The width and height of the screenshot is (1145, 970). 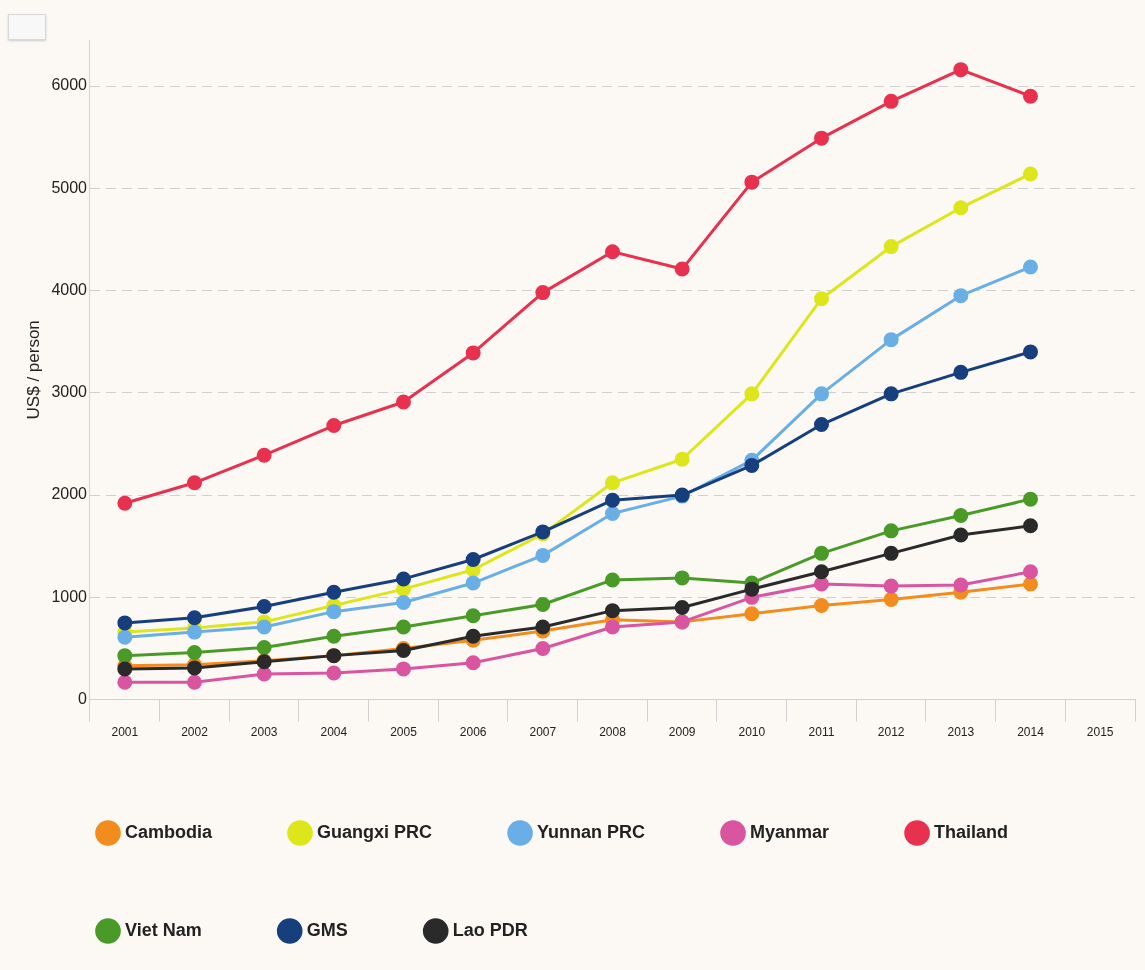 I want to click on x-tick-label: 2012, so click(x=891, y=732).